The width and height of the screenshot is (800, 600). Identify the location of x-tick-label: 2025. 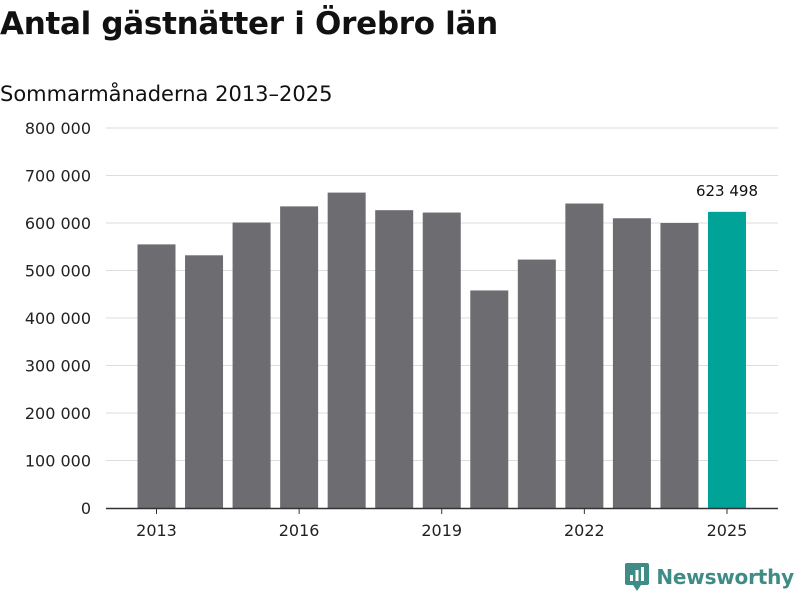
(727, 530).